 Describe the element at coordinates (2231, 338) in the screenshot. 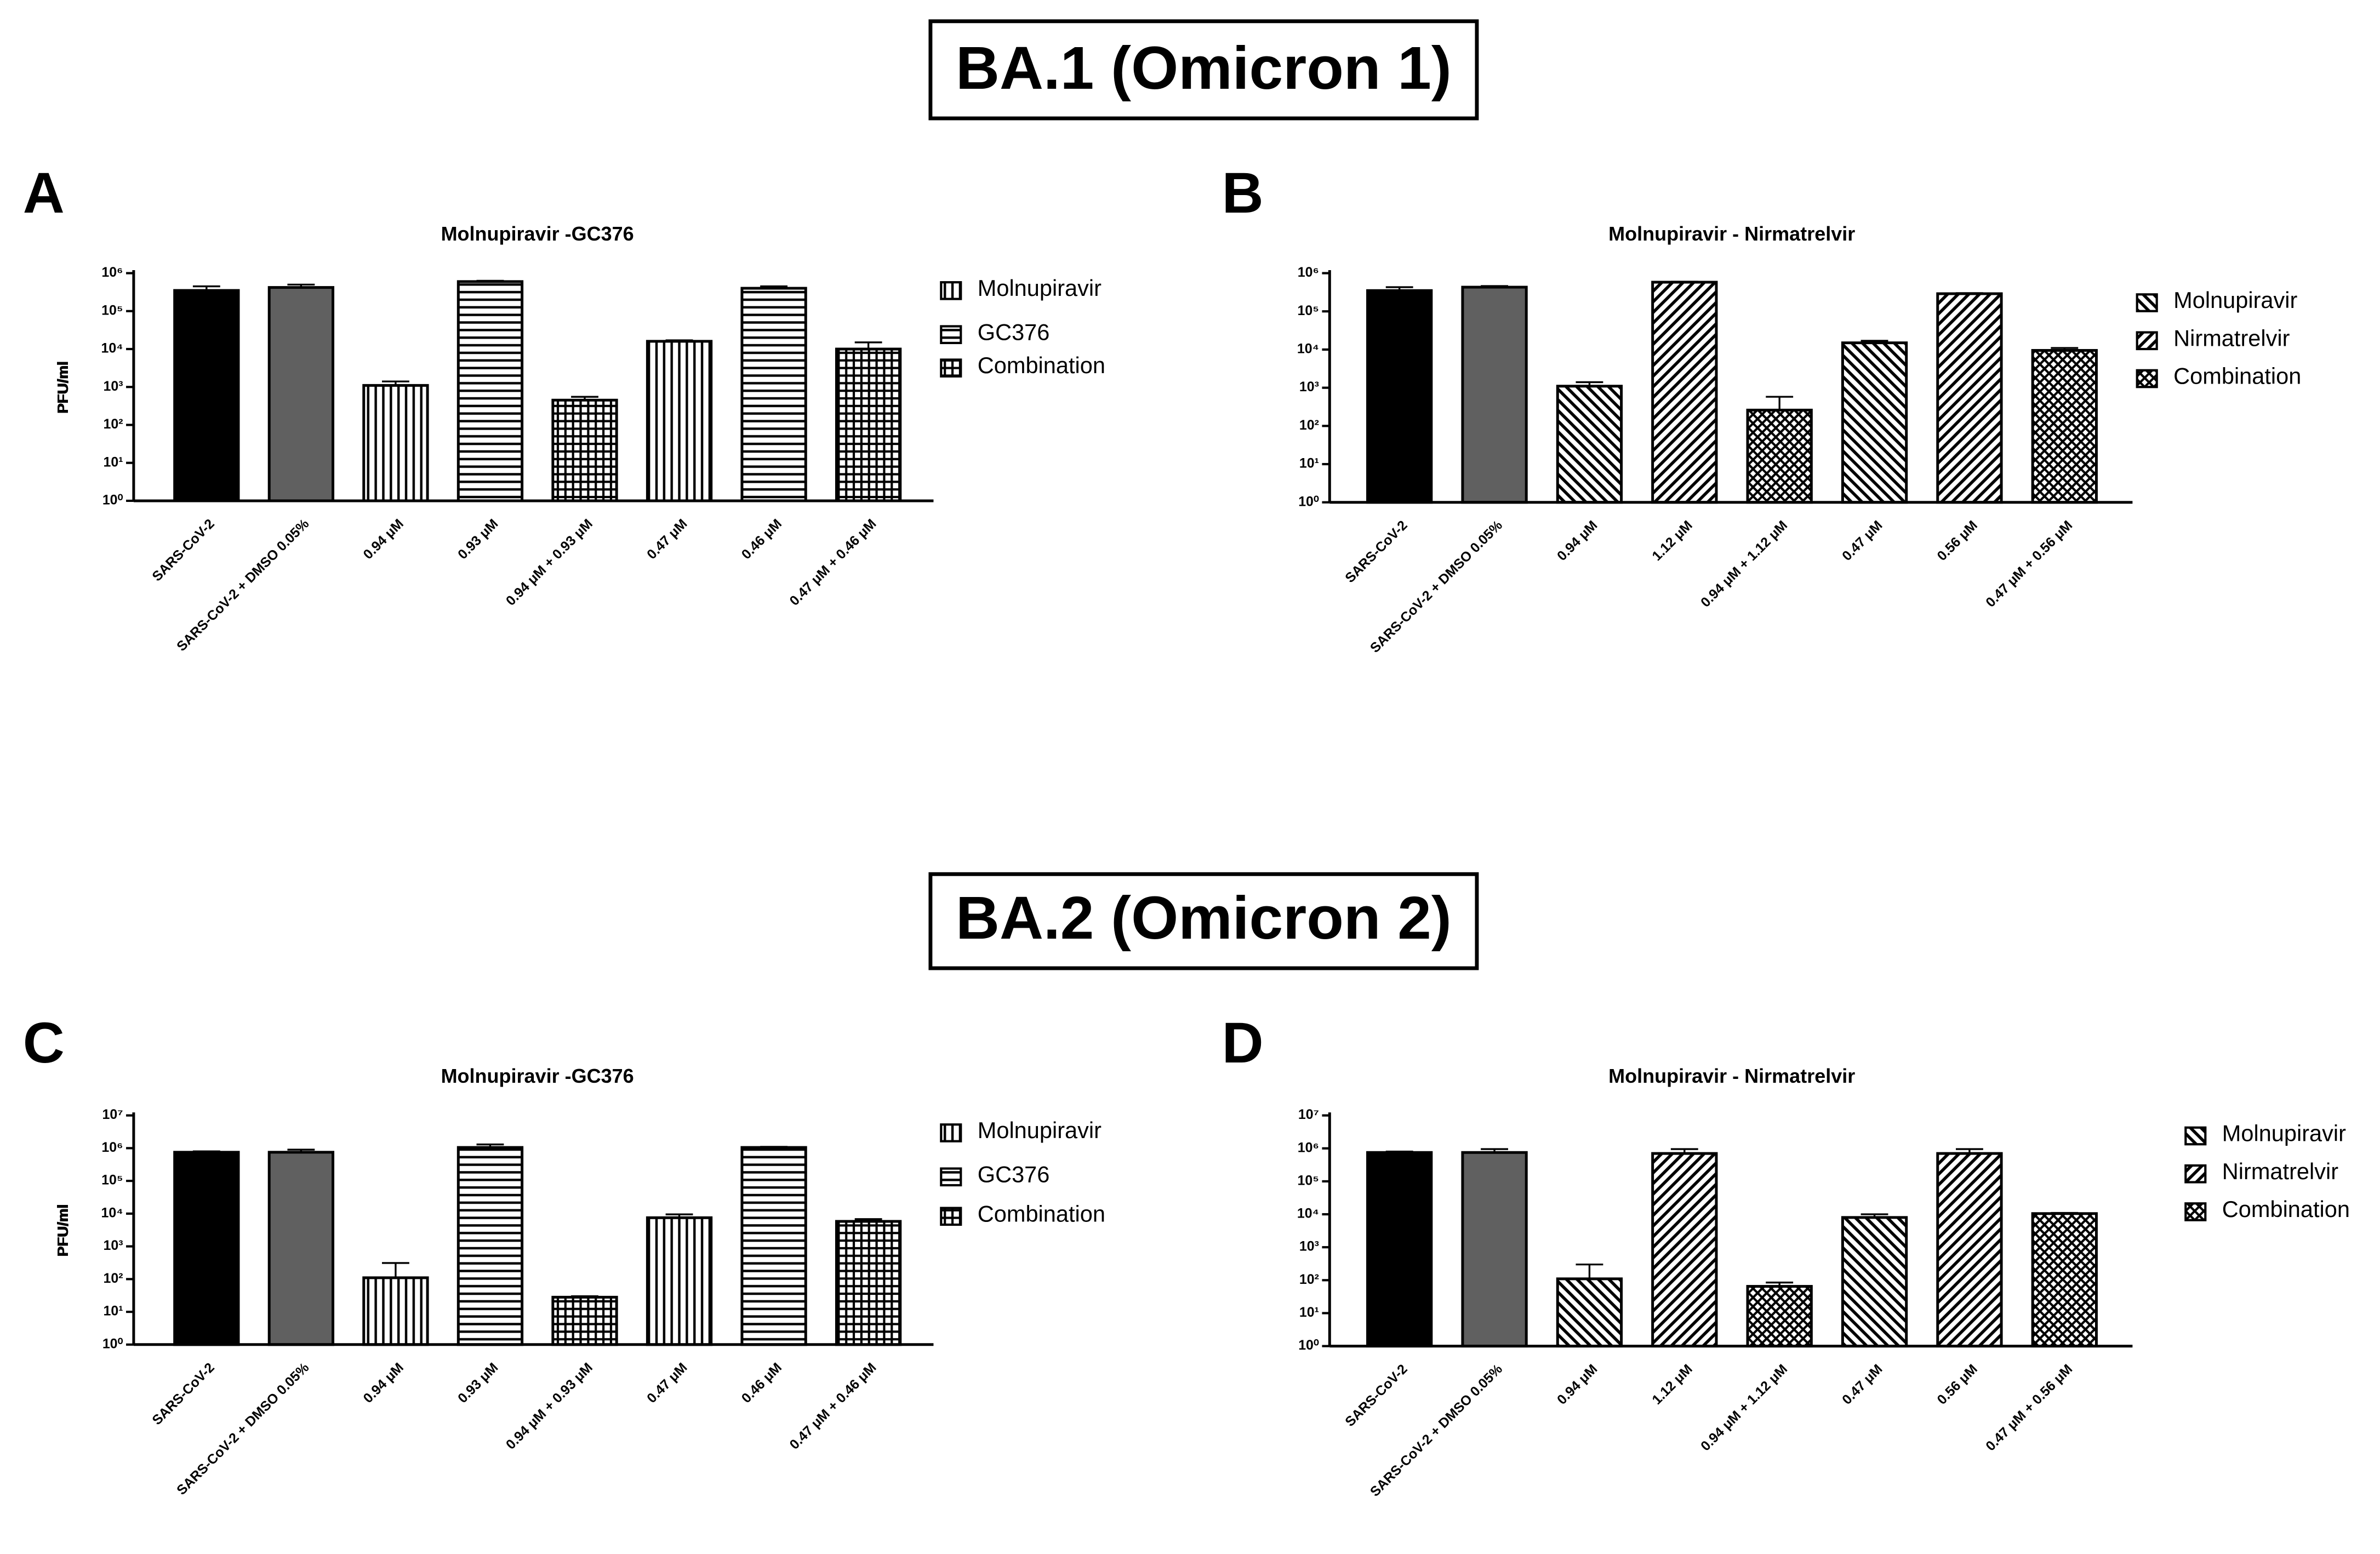

I see `legend-label: Nirmatrelvir` at that location.